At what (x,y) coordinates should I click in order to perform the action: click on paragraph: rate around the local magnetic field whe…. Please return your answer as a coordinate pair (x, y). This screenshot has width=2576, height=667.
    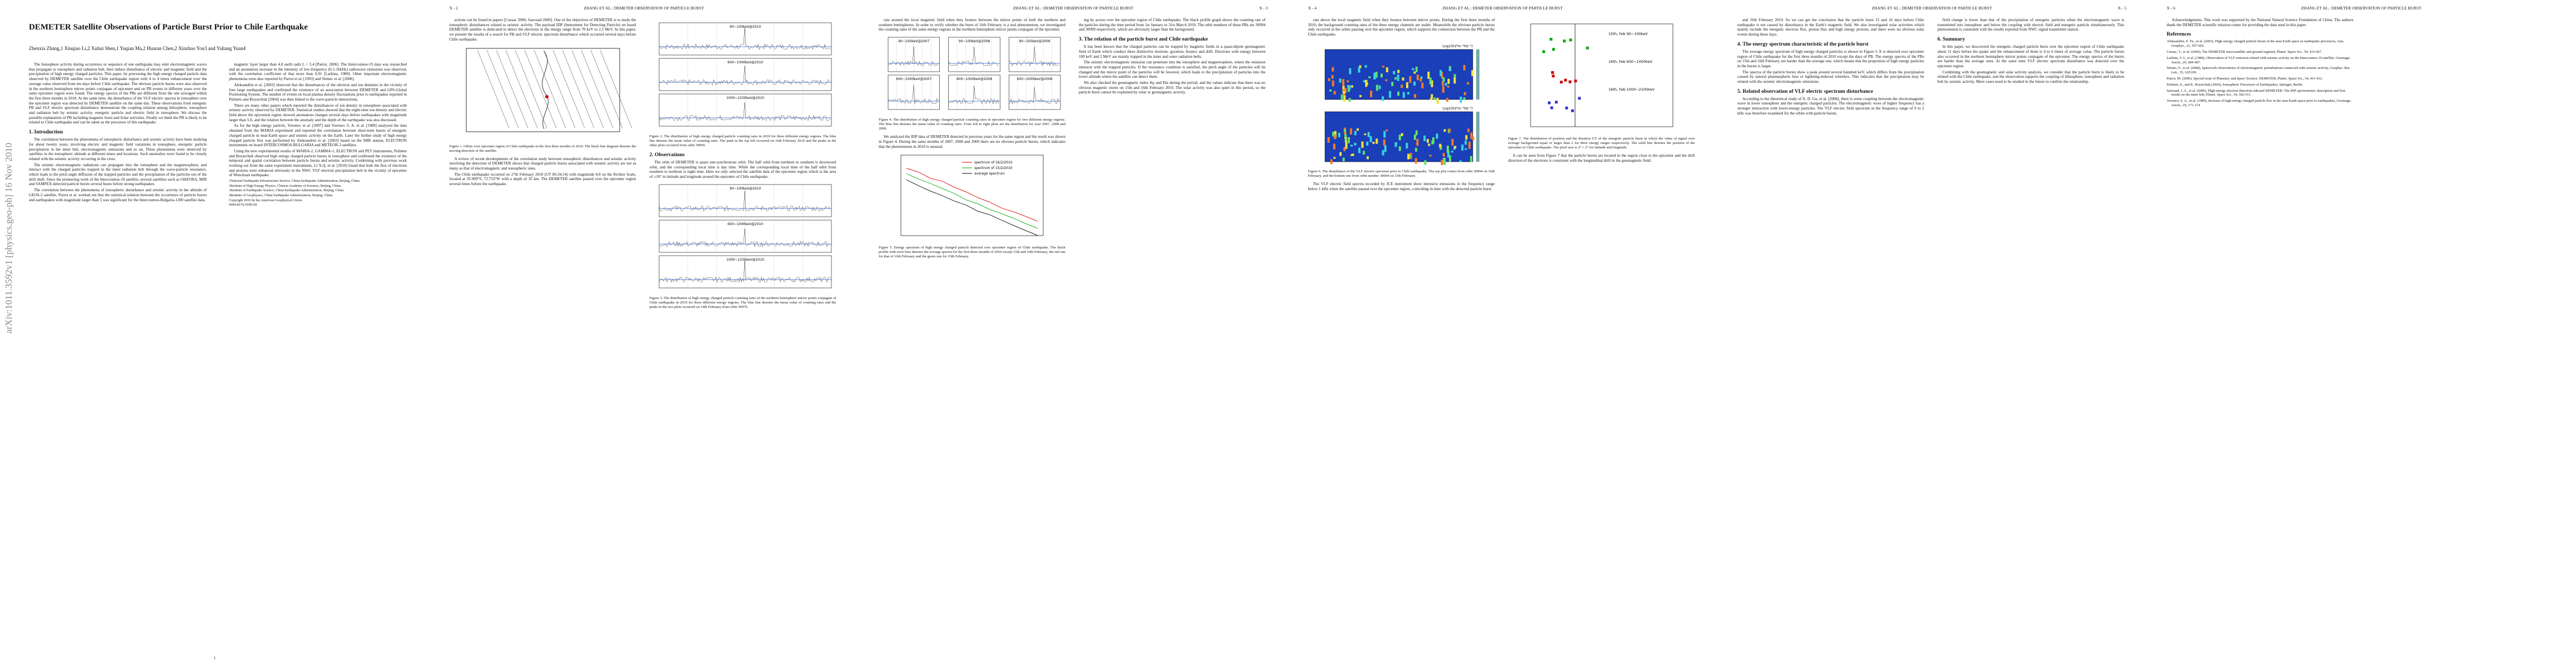
    Looking at the image, I should click on (972, 25).